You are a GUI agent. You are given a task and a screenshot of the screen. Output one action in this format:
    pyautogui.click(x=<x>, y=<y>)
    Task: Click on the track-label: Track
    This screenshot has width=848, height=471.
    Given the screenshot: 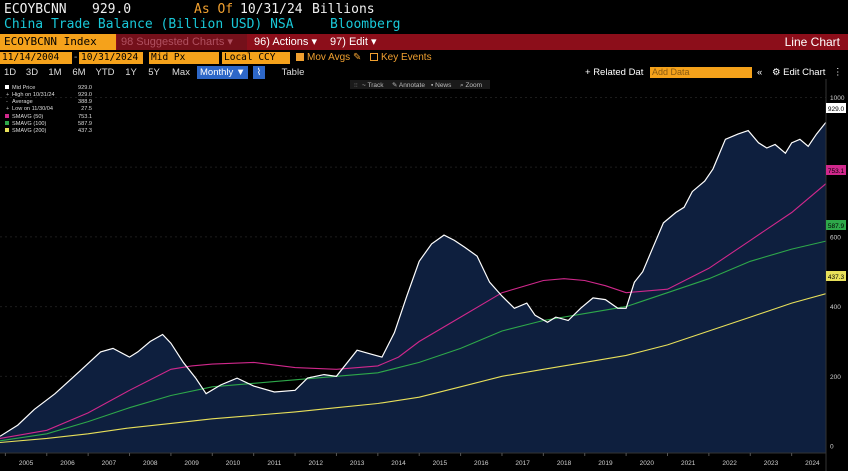 What is the action you would take?
    pyautogui.click(x=375, y=85)
    